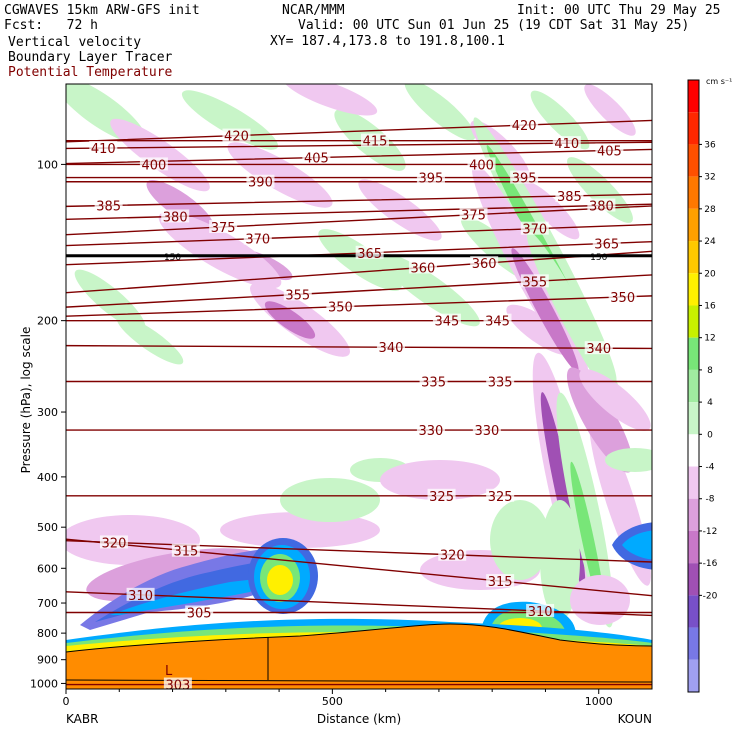 The image size is (740, 740). I want to click on isentrope-label: 370, so click(257, 240).